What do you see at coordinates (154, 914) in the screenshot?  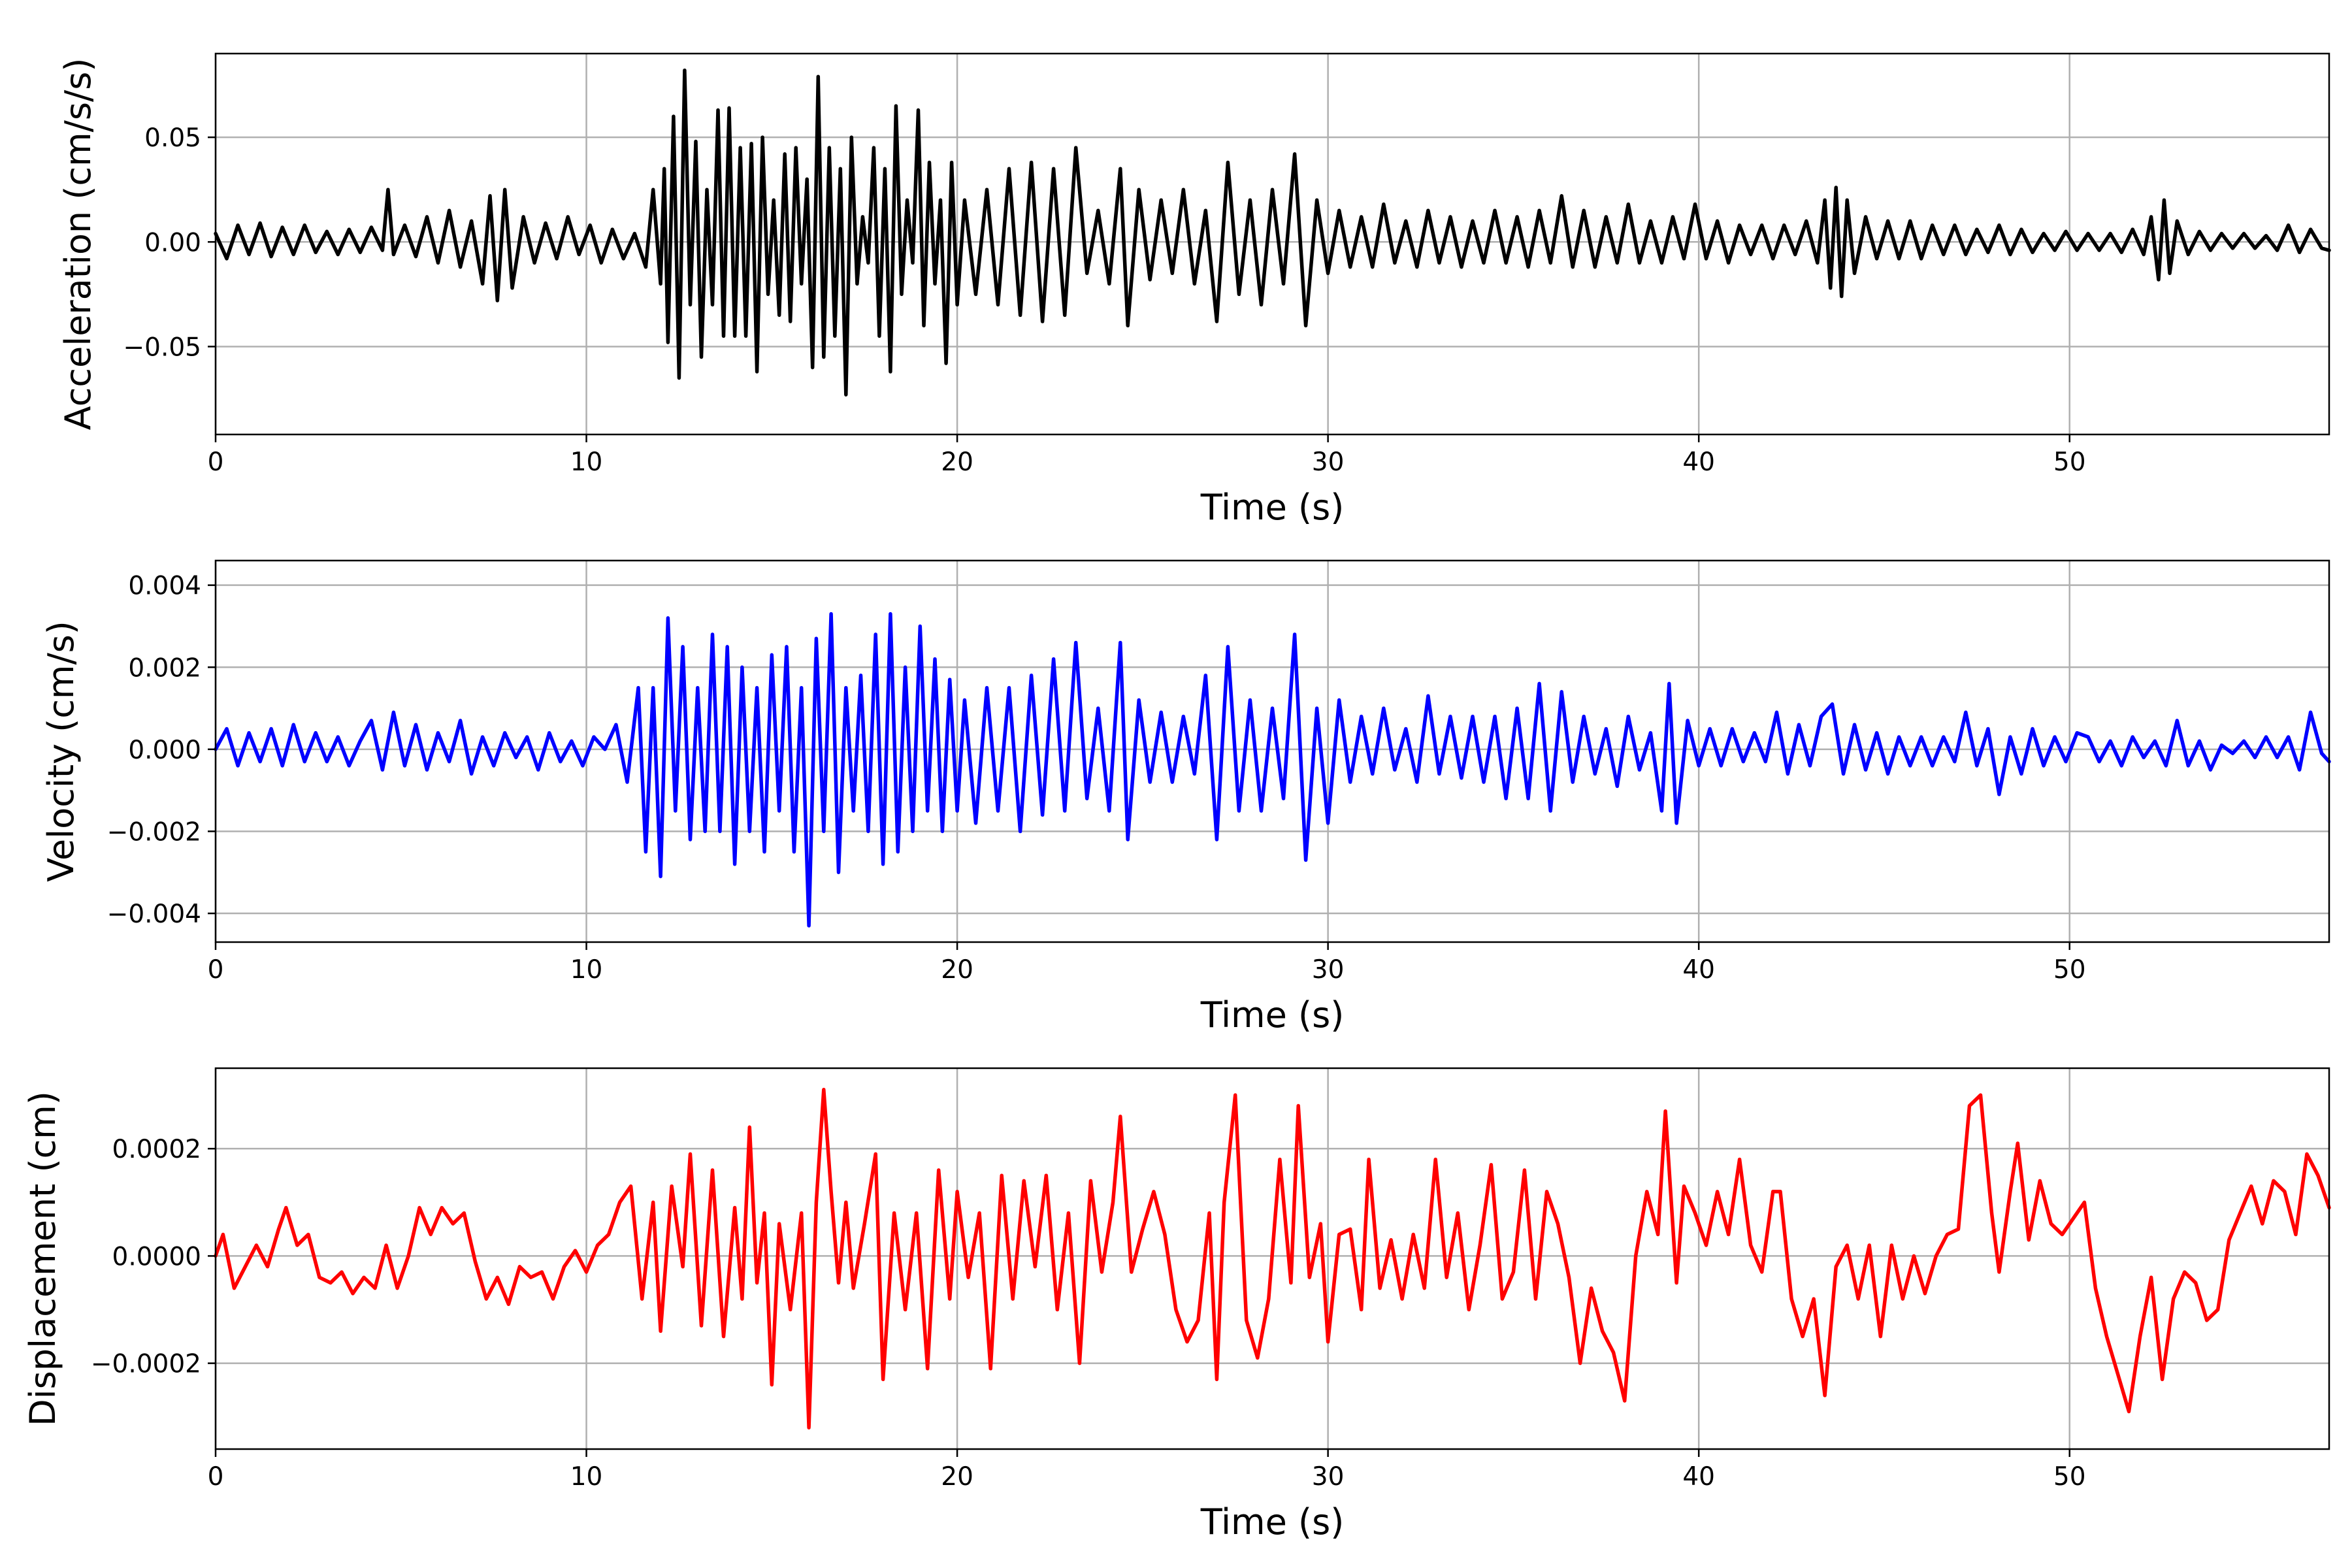 I see `velocity-y-tick-label: −0.004` at bounding box center [154, 914].